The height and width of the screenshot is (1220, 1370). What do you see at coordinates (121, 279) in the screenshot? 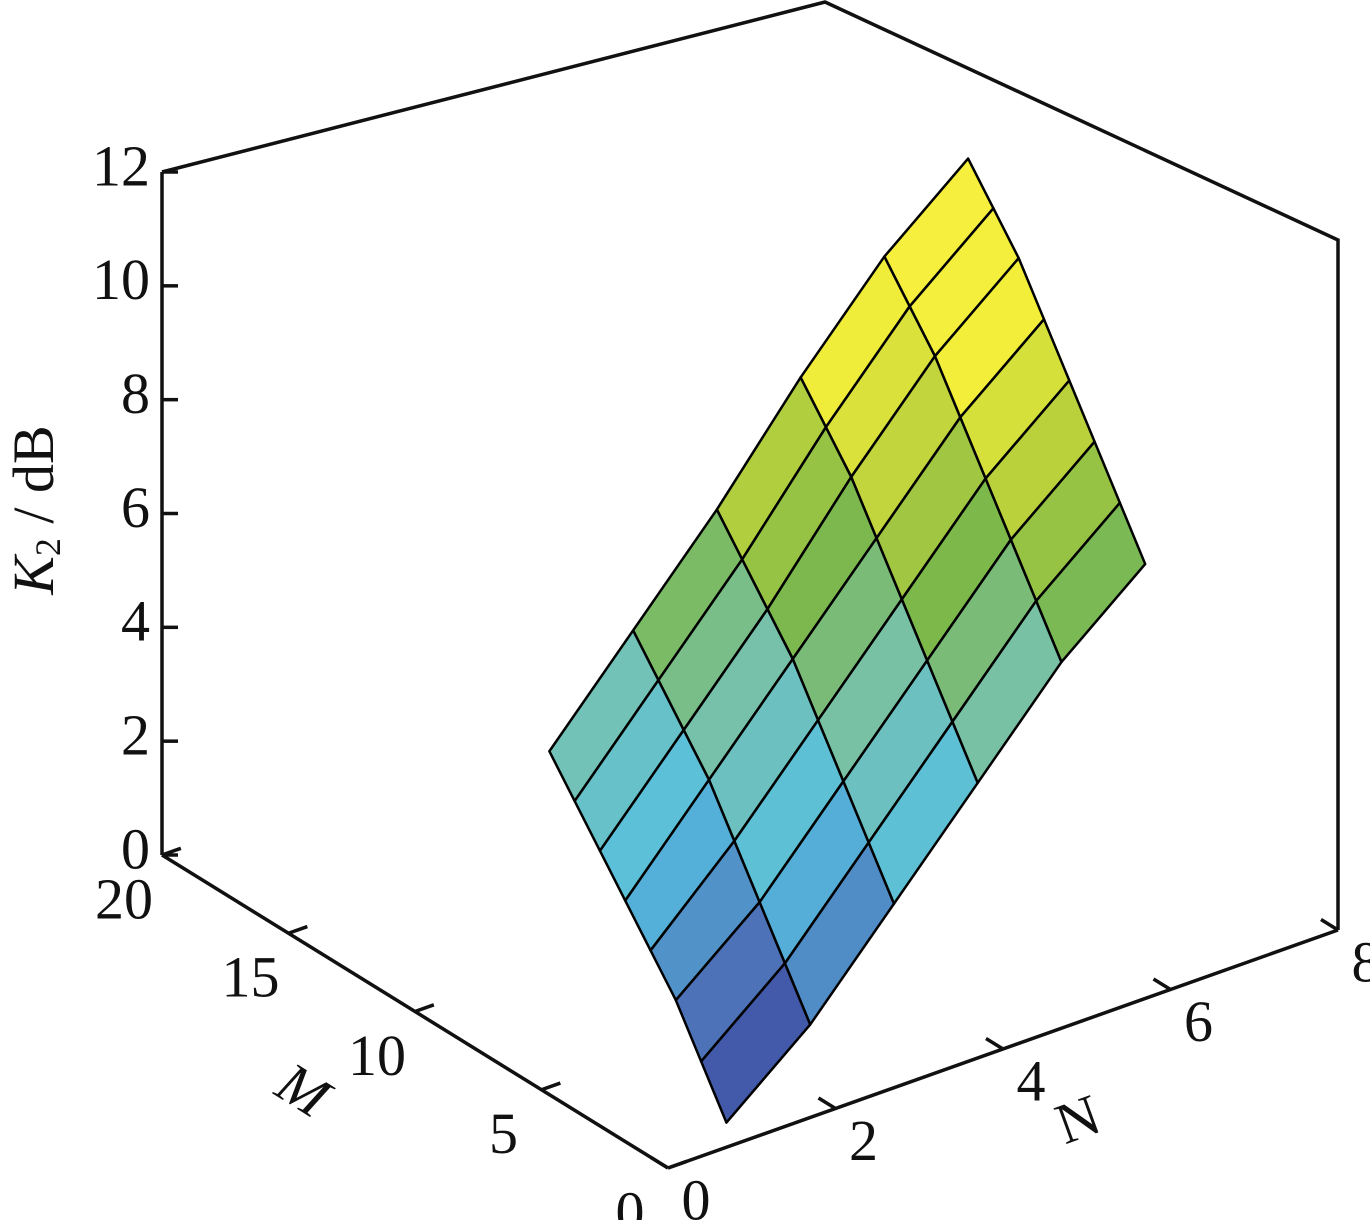
I see `z-tick-label: 10` at bounding box center [121, 279].